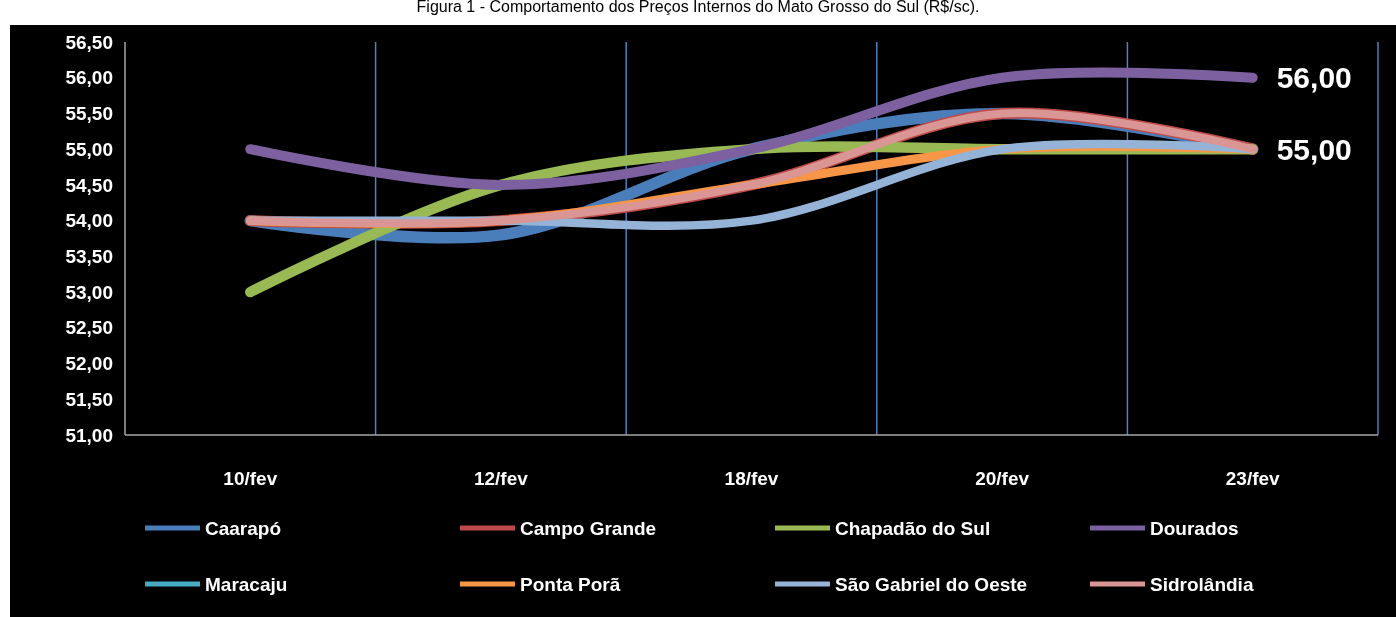 This screenshot has height=617, width=1396. I want to click on y-tick-label: 55,50, so click(89, 114).